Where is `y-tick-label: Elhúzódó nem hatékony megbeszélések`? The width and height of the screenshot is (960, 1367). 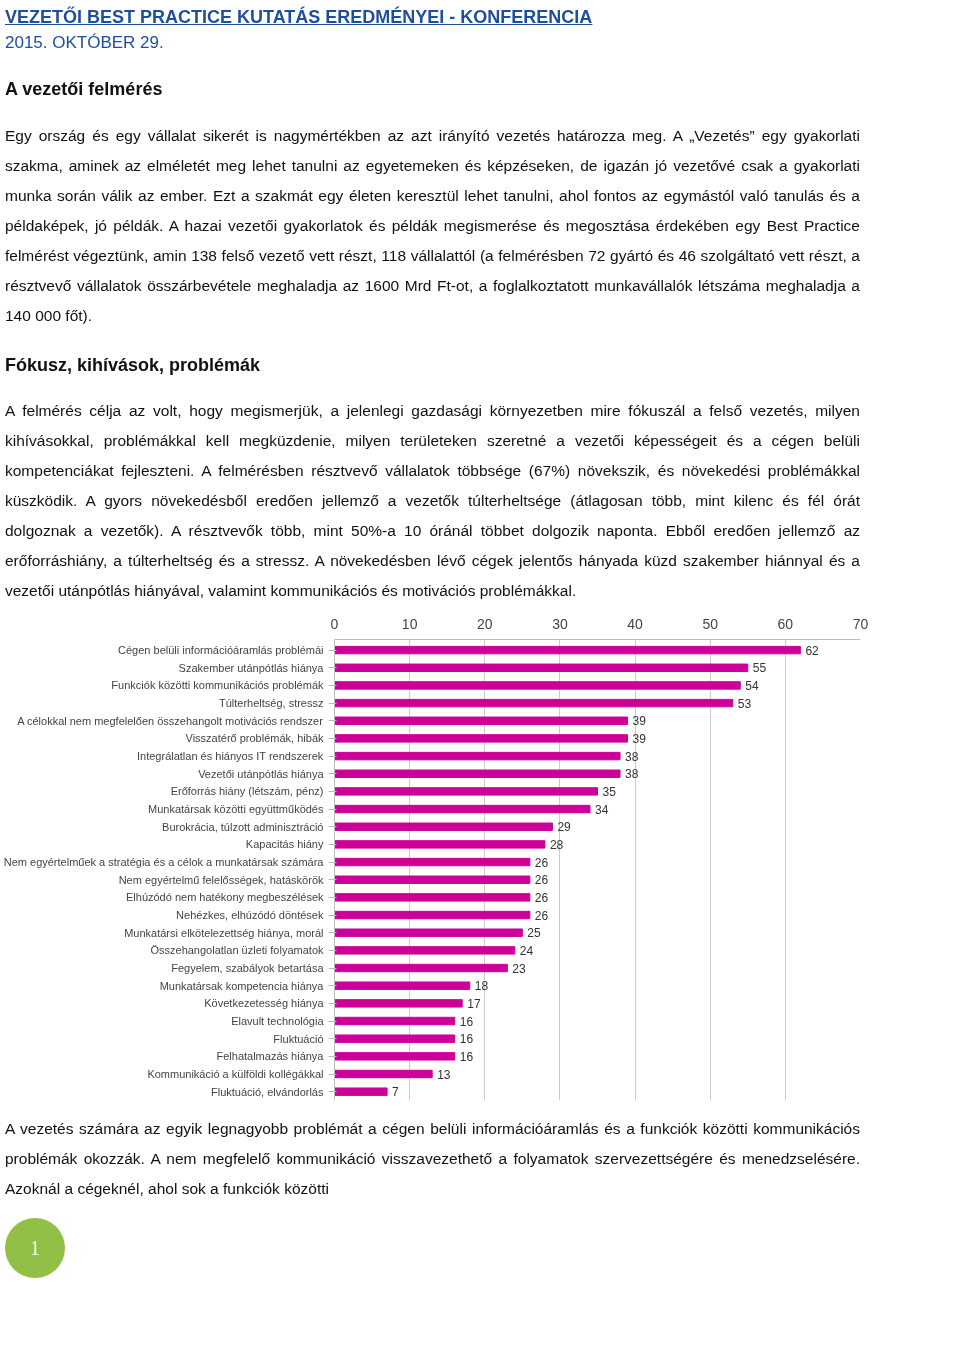 y-tick-label: Elhúzódó nem hatékony megbeszélések is located at coordinates (224, 897).